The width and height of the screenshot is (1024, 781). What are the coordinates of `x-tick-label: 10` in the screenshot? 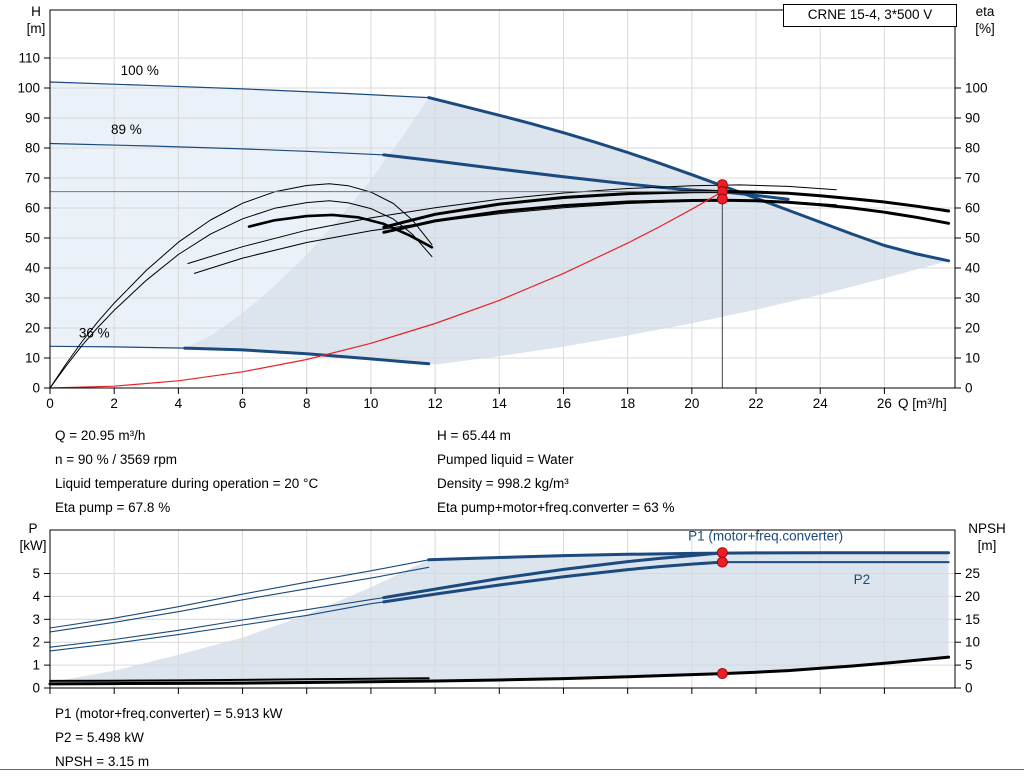 It's located at (370, 403).